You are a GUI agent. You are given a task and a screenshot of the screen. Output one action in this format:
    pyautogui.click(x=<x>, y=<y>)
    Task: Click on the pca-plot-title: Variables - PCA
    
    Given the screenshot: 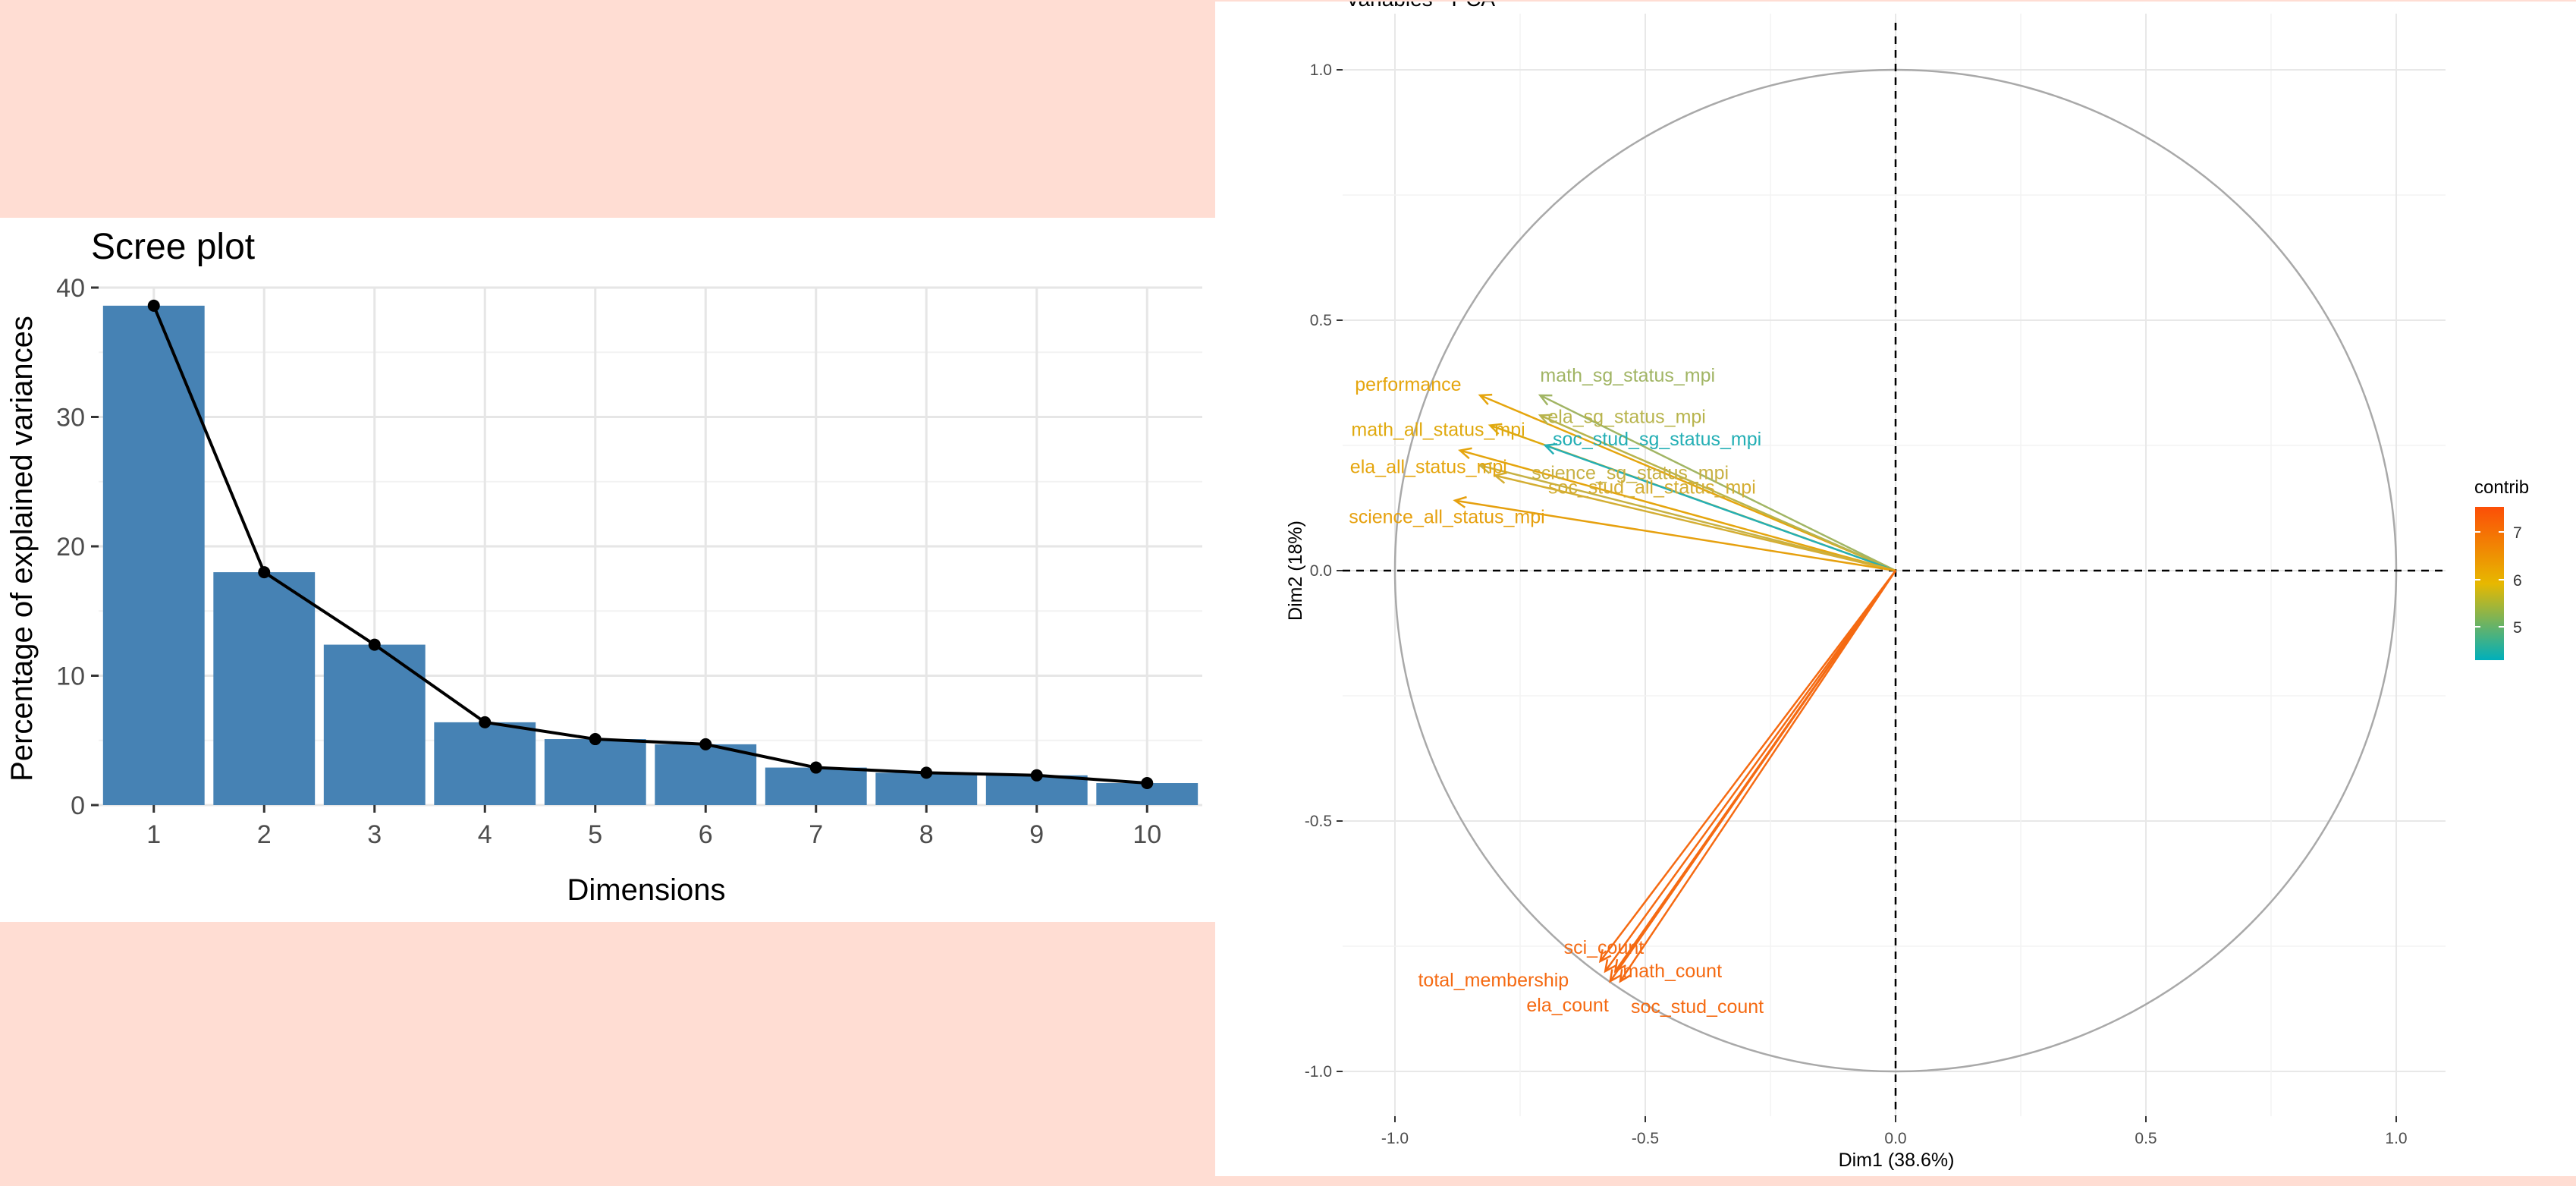 What is the action you would take?
    pyautogui.click(x=1420, y=6)
    